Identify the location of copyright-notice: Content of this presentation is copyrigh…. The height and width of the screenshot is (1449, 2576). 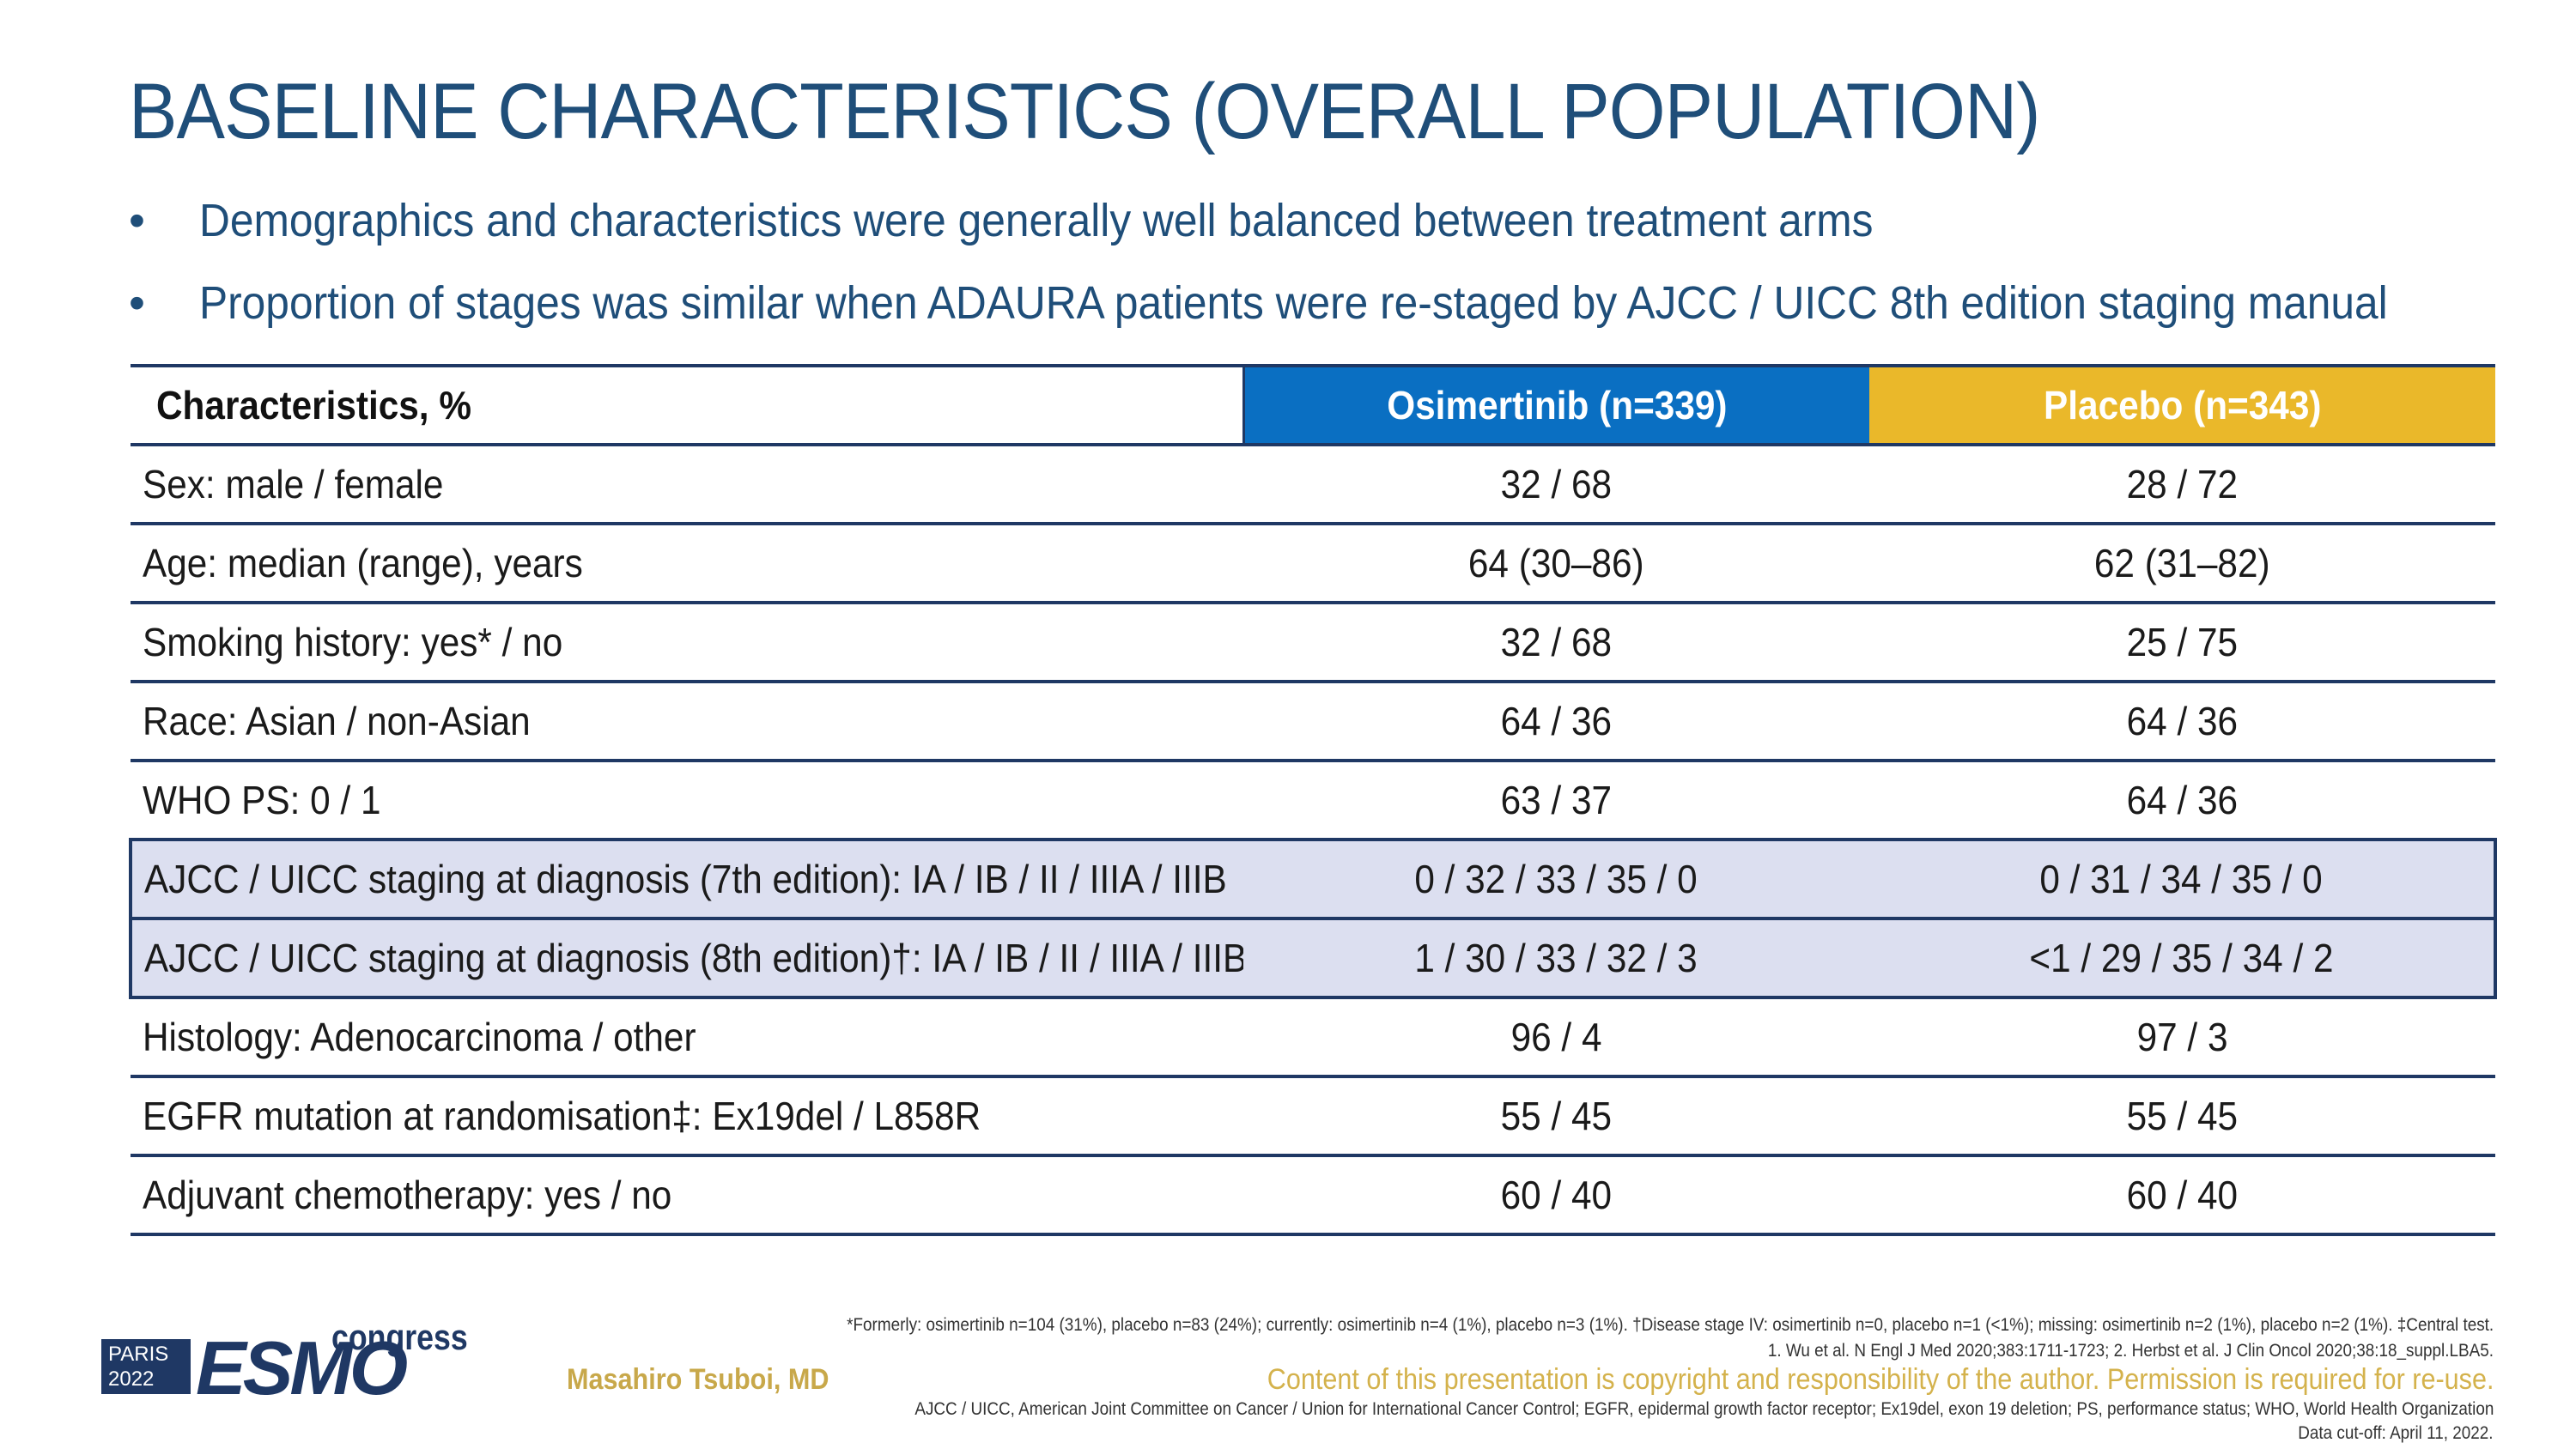
(1880, 1379).